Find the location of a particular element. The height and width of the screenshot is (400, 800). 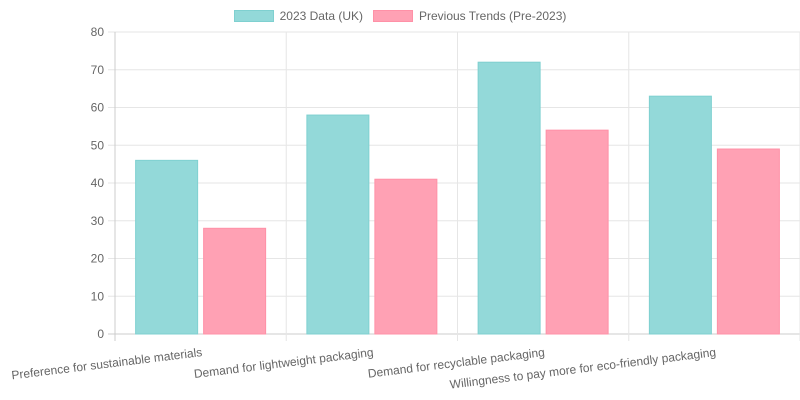

y-tick-label: 60 is located at coordinates (98, 108).